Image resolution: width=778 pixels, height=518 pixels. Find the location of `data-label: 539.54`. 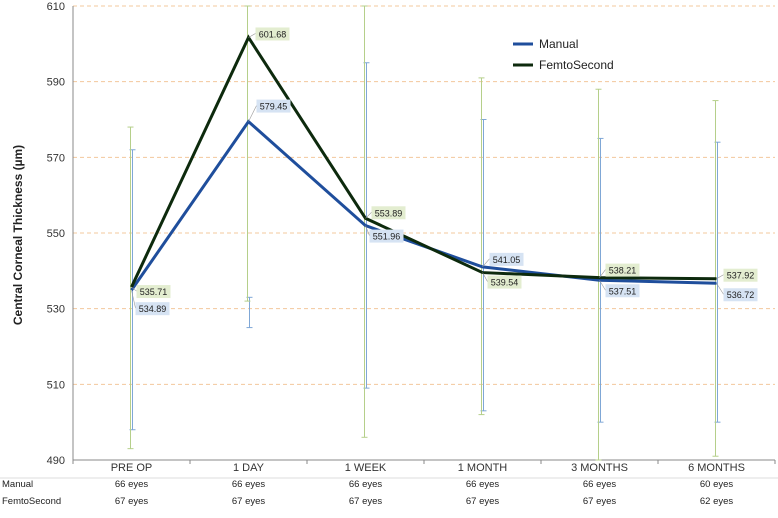

data-label: 539.54 is located at coordinates (505, 283).